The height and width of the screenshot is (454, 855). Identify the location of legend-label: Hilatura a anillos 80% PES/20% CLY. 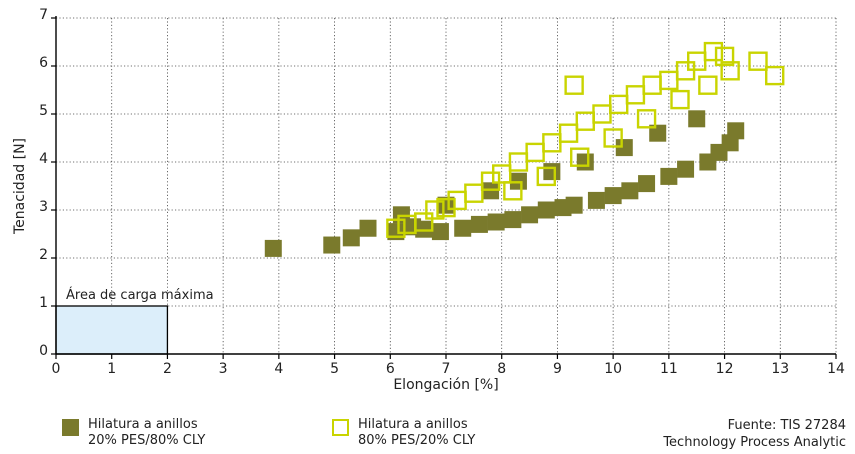
(417, 432).